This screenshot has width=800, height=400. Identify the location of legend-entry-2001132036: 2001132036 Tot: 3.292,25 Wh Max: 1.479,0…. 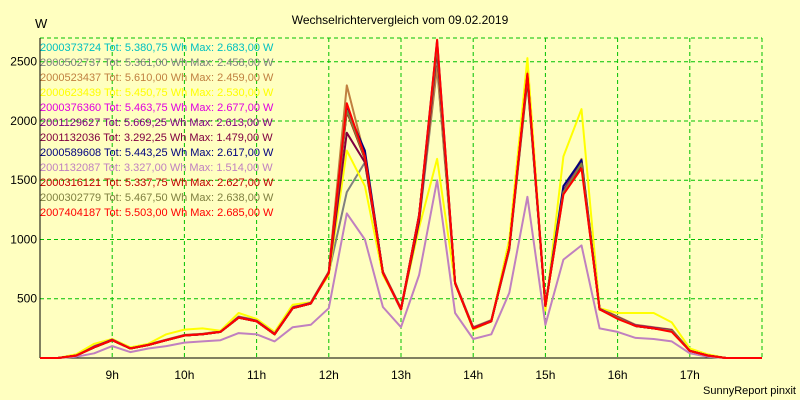
(156, 138).